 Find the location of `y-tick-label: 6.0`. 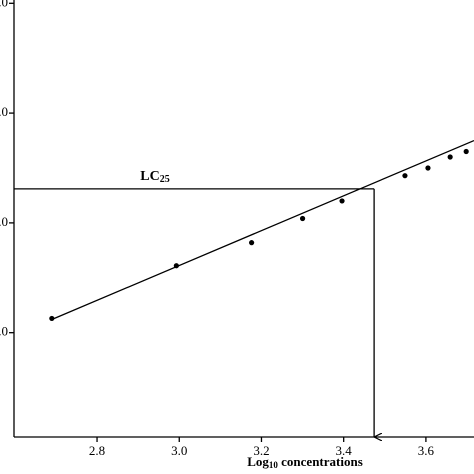

y-tick-label: 6.0 is located at coordinates (4, 4).